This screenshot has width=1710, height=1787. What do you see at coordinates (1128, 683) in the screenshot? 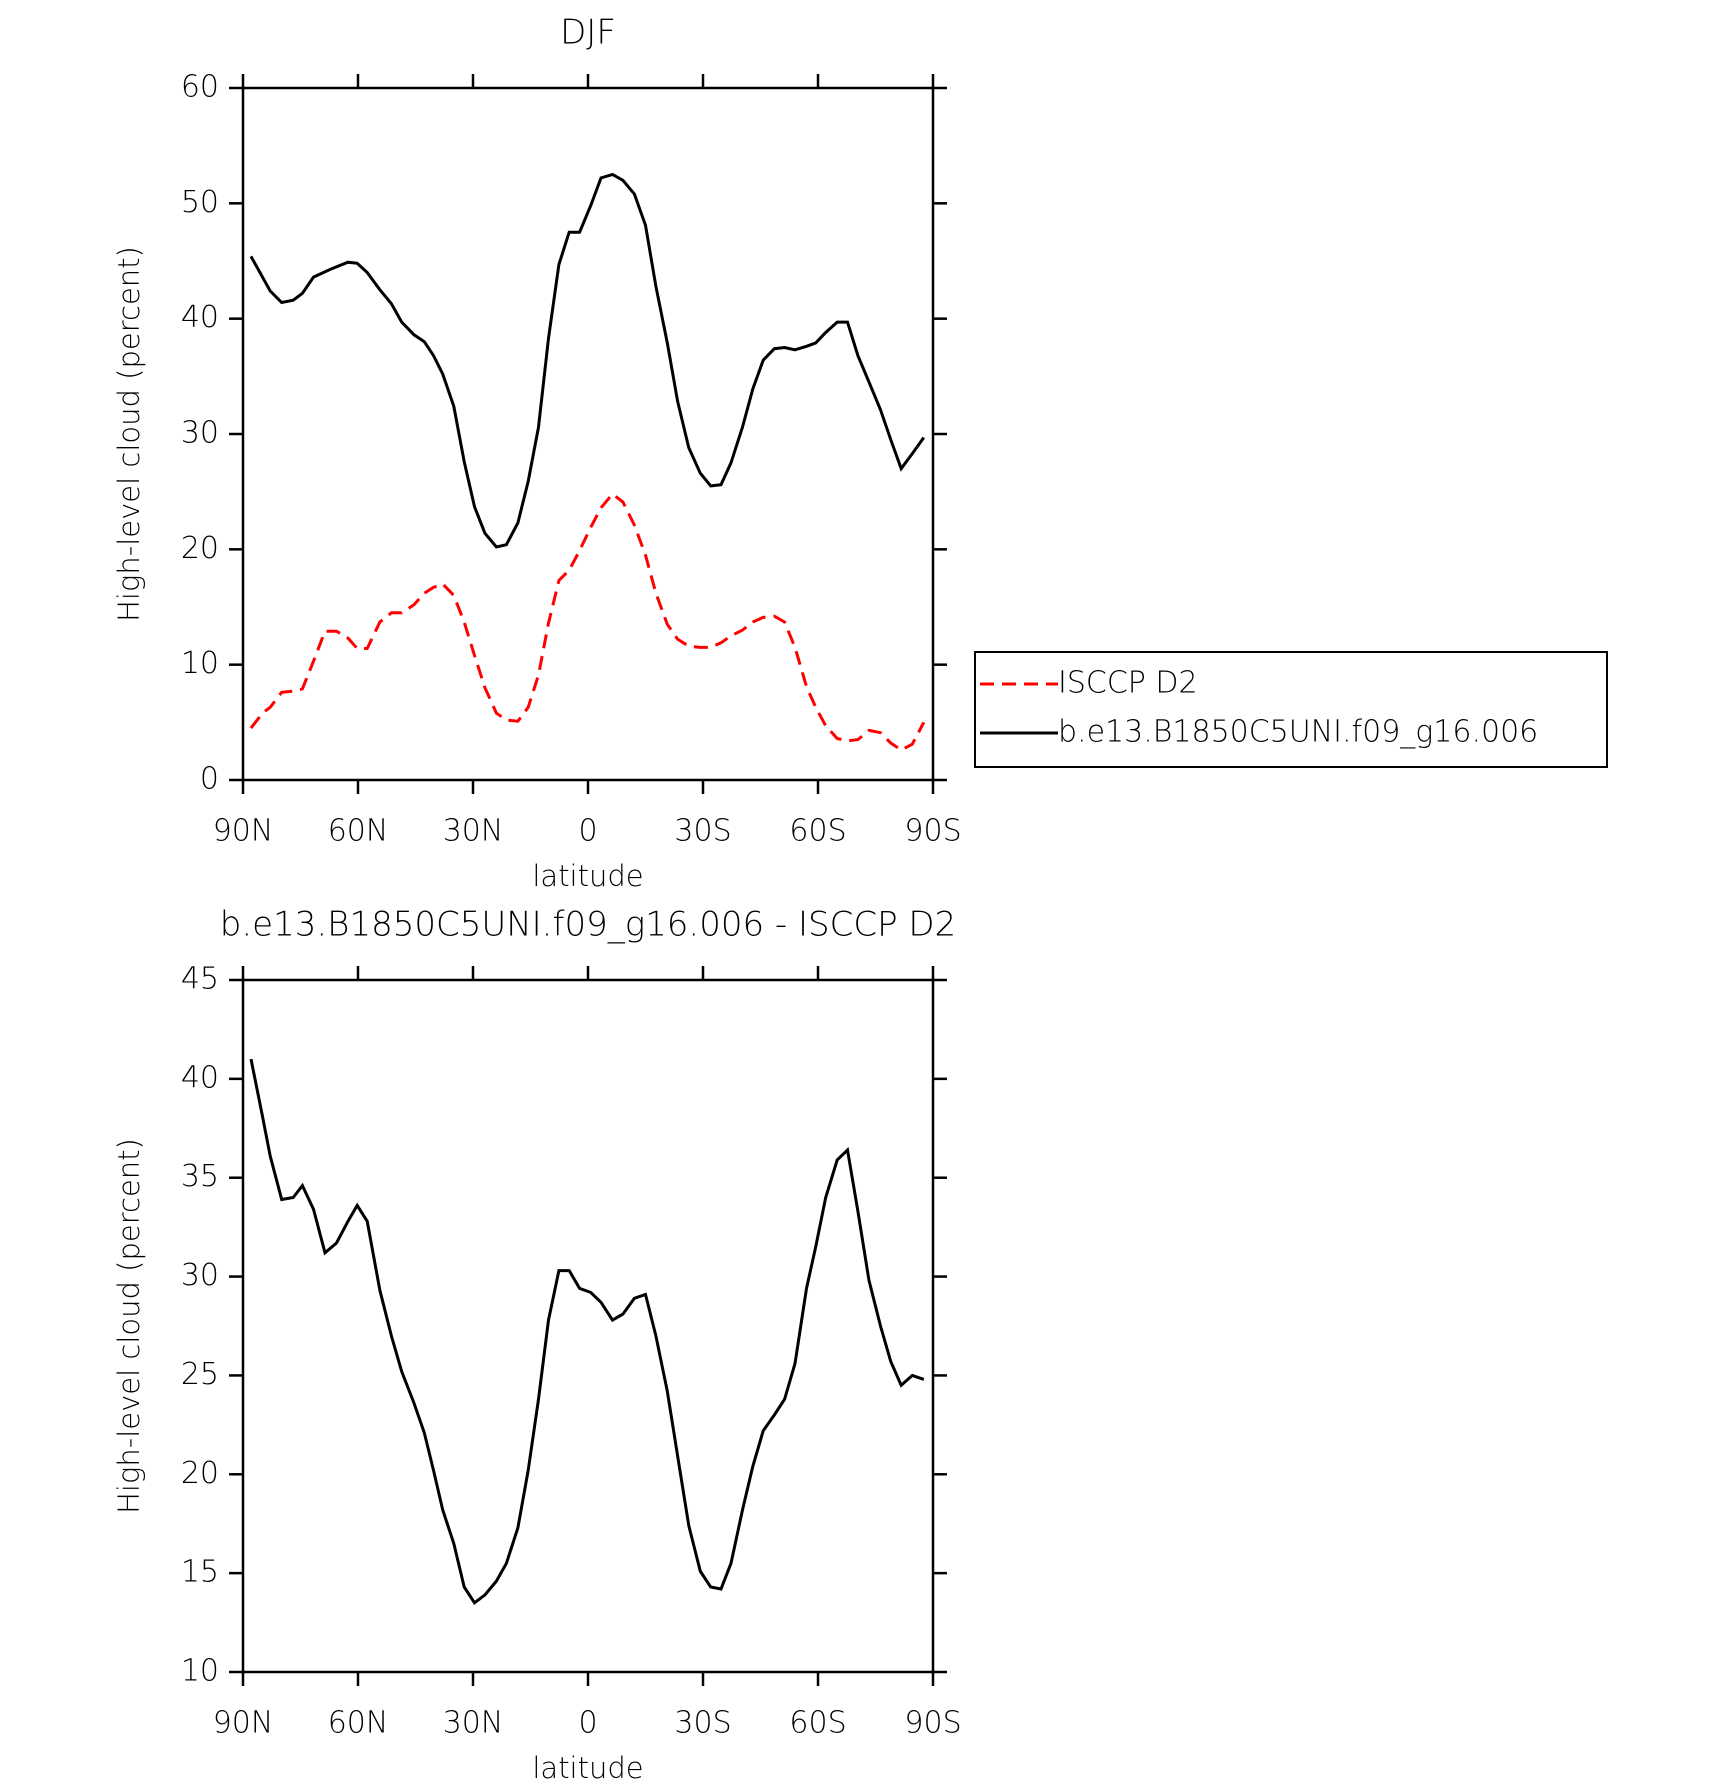
I see `legend-label: ISCCP D2` at bounding box center [1128, 683].